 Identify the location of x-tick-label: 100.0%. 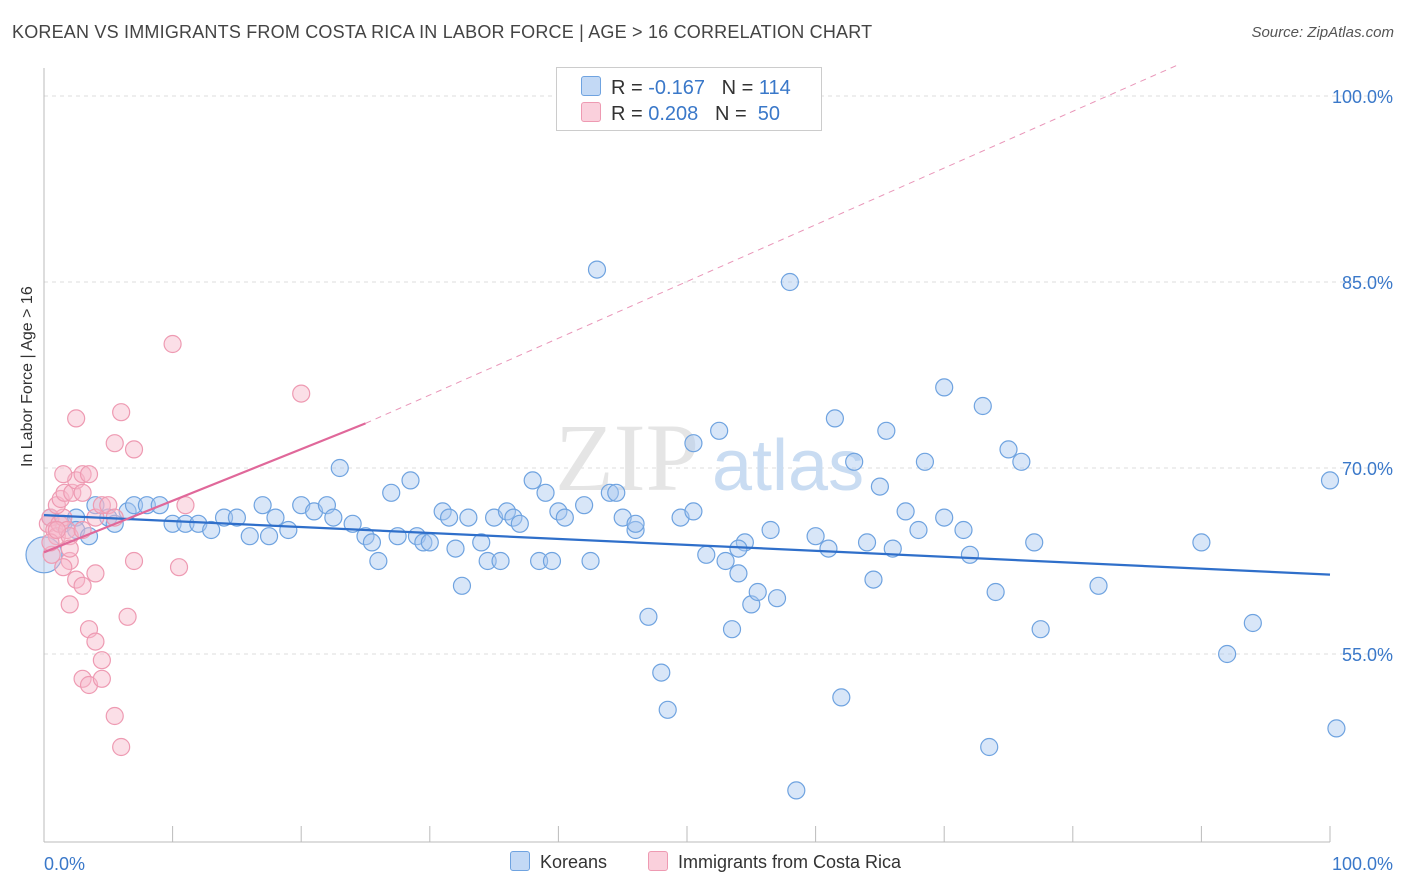
(1362, 864).